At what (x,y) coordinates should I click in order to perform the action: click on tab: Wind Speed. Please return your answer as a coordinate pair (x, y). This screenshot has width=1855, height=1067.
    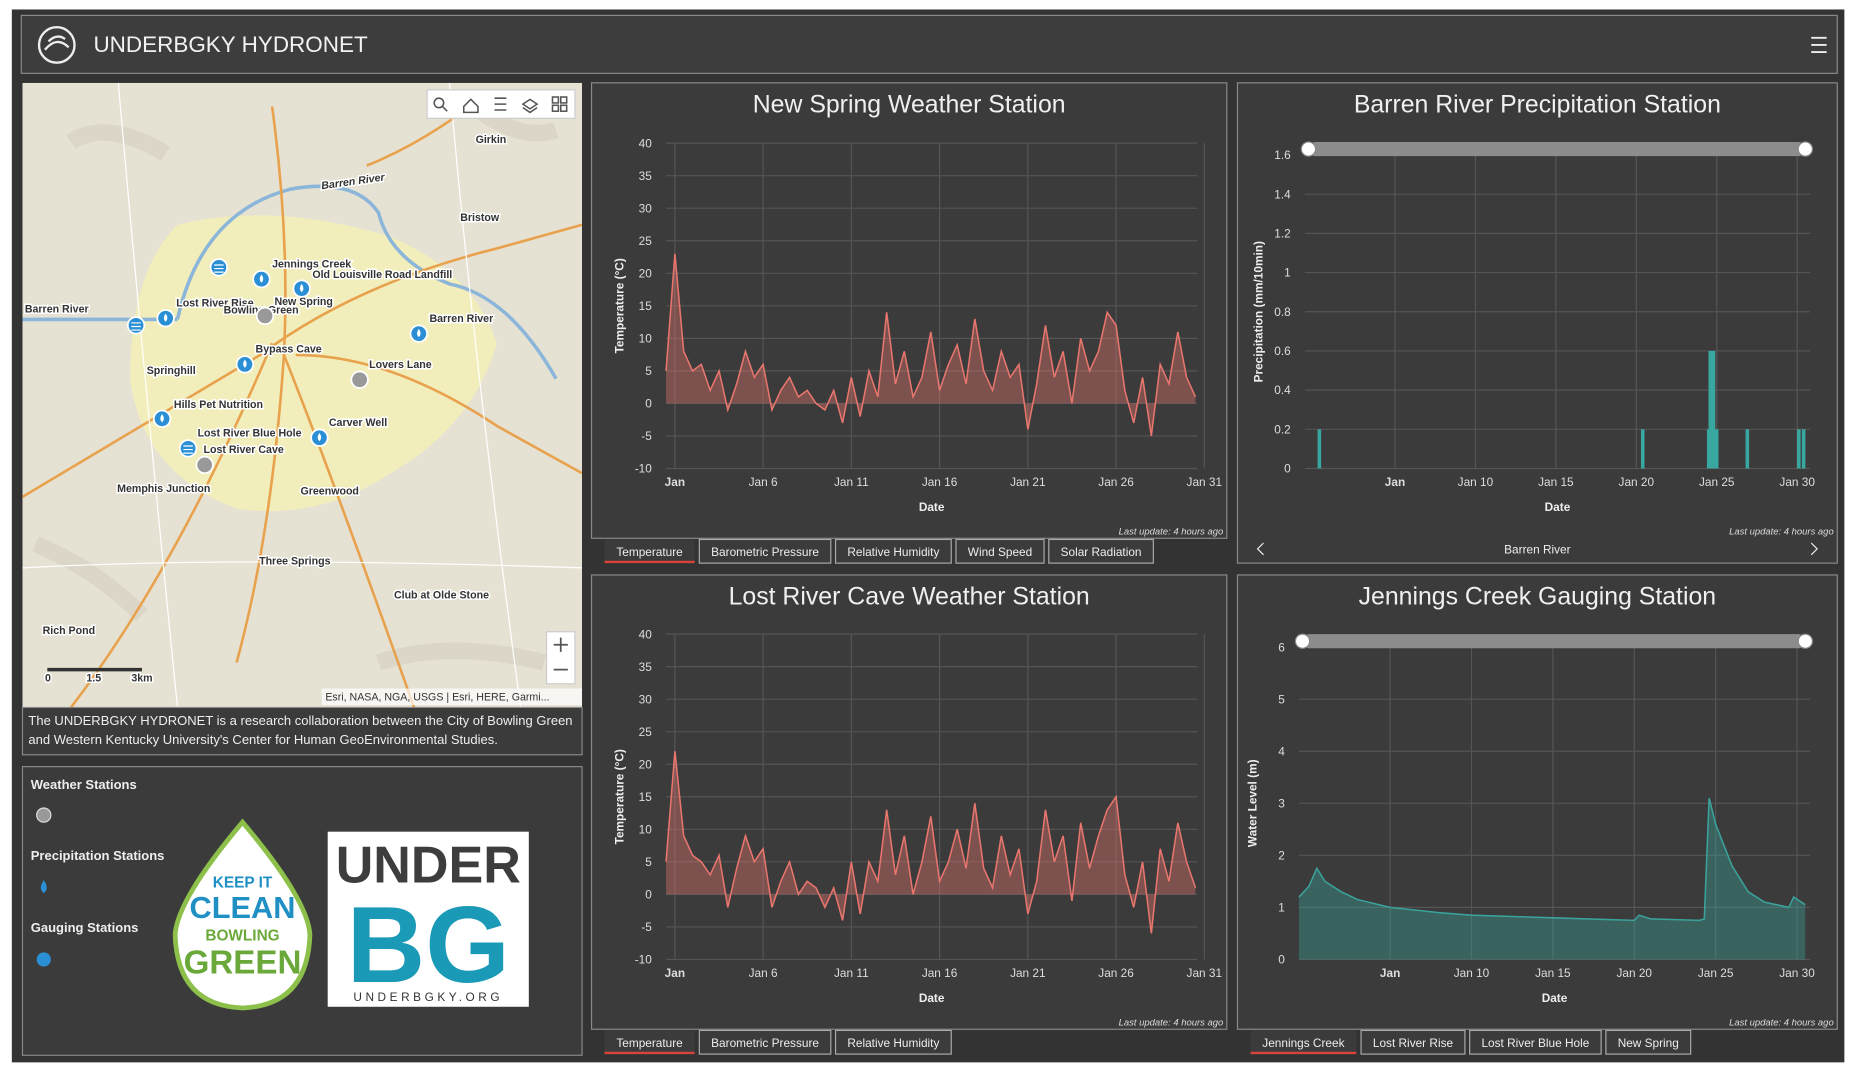
    Looking at the image, I should click on (1000, 551).